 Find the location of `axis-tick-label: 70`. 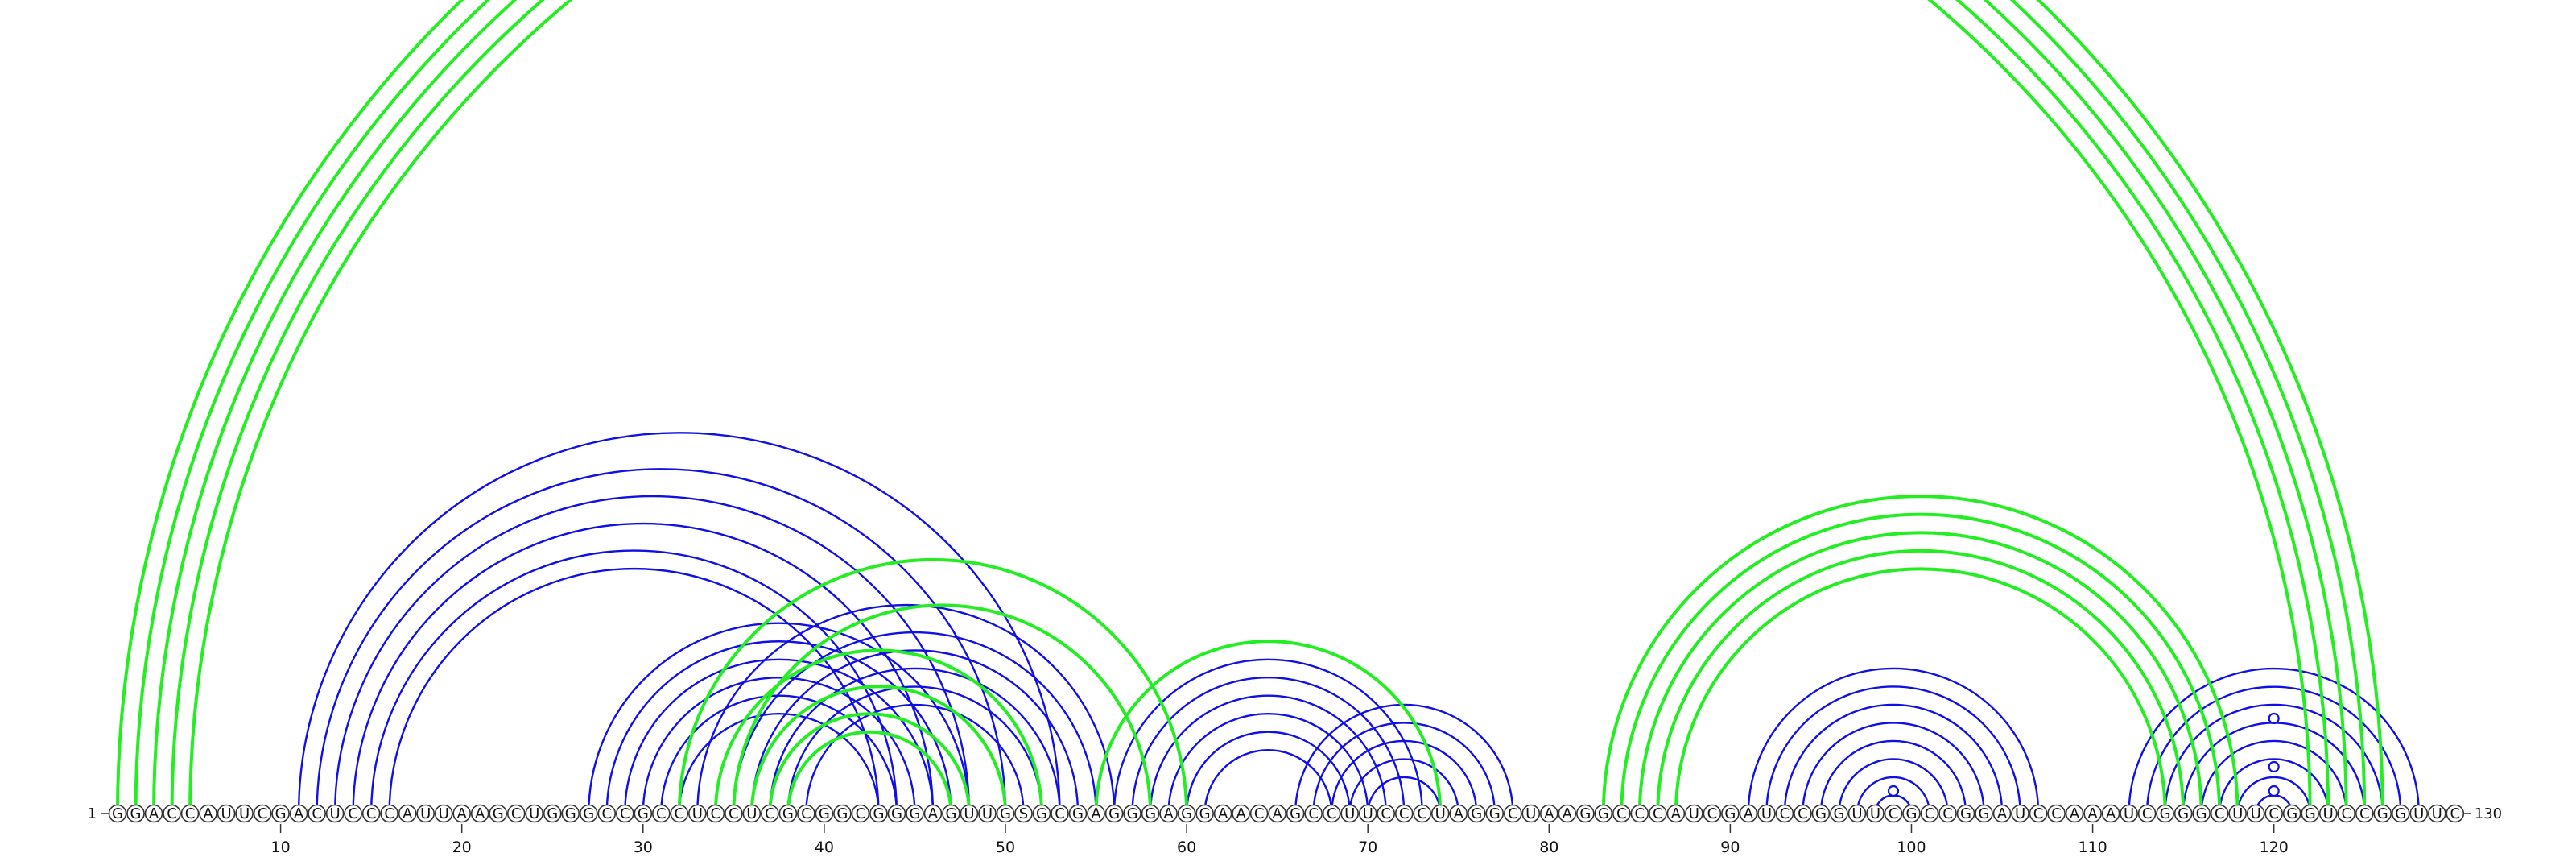

axis-tick-label: 70 is located at coordinates (1367, 847).